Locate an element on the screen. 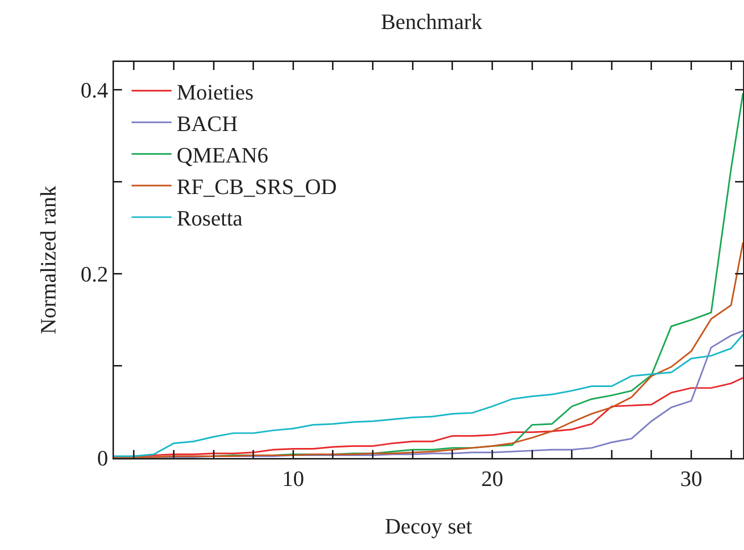  legend-label: Rosetta is located at coordinates (209, 218).